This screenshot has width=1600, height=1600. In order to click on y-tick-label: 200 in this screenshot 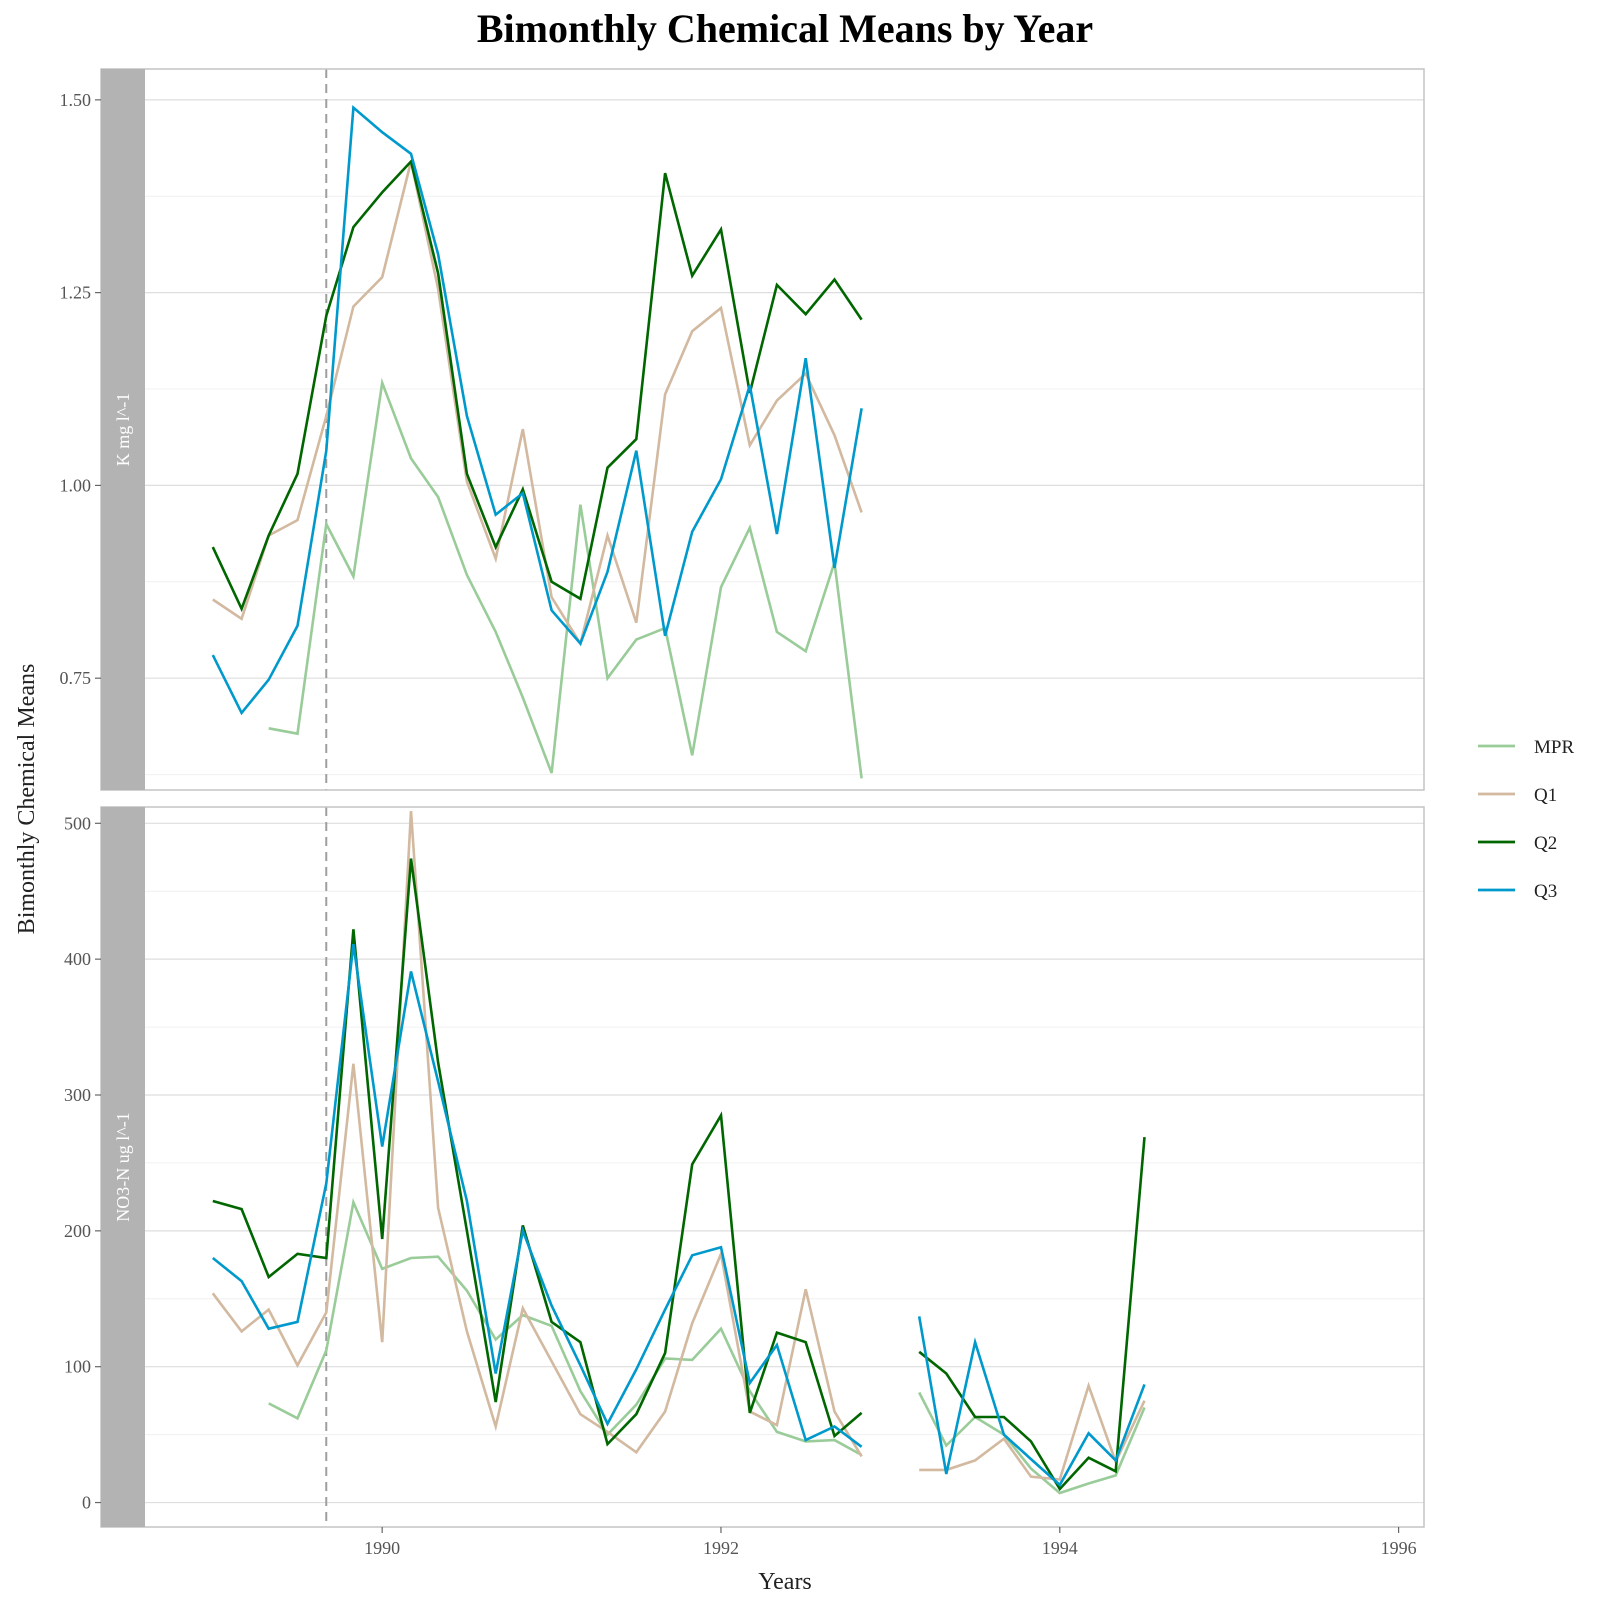, I will do `click(77, 1231)`.